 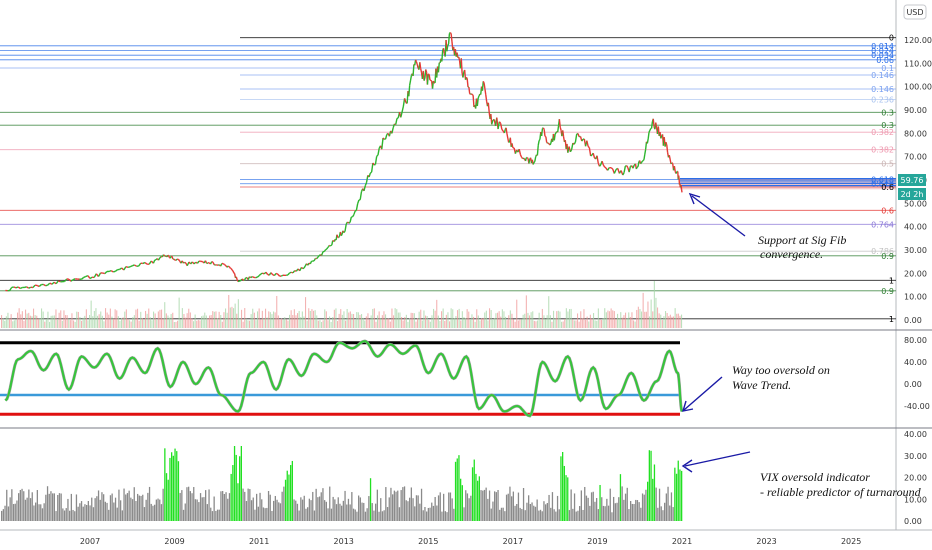 I want to click on vix-tick-label: 30.00, so click(x=915, y=456).